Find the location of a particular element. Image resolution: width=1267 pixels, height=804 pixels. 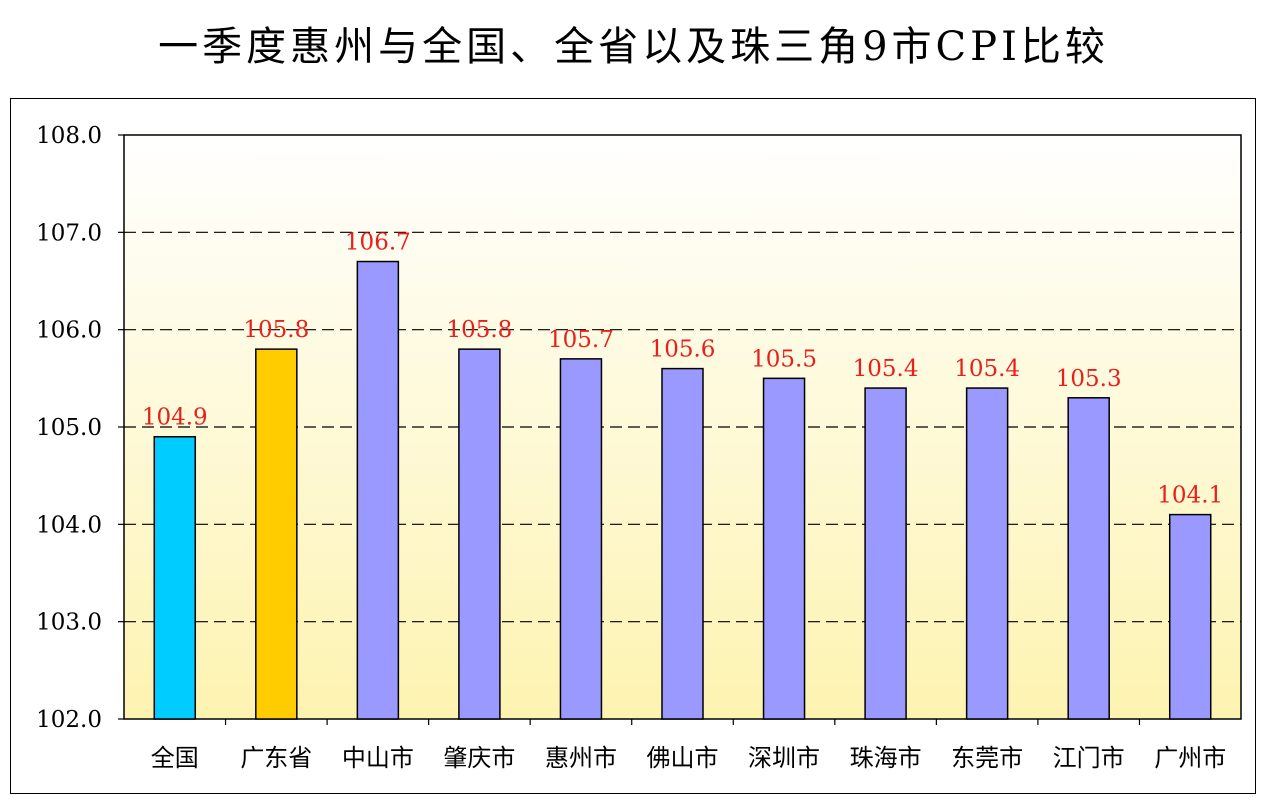

y-axis-ticks: 102.0 103.0 104.0 105.0 106.0 107.0 108.0 is located at coordinates (69, 428).